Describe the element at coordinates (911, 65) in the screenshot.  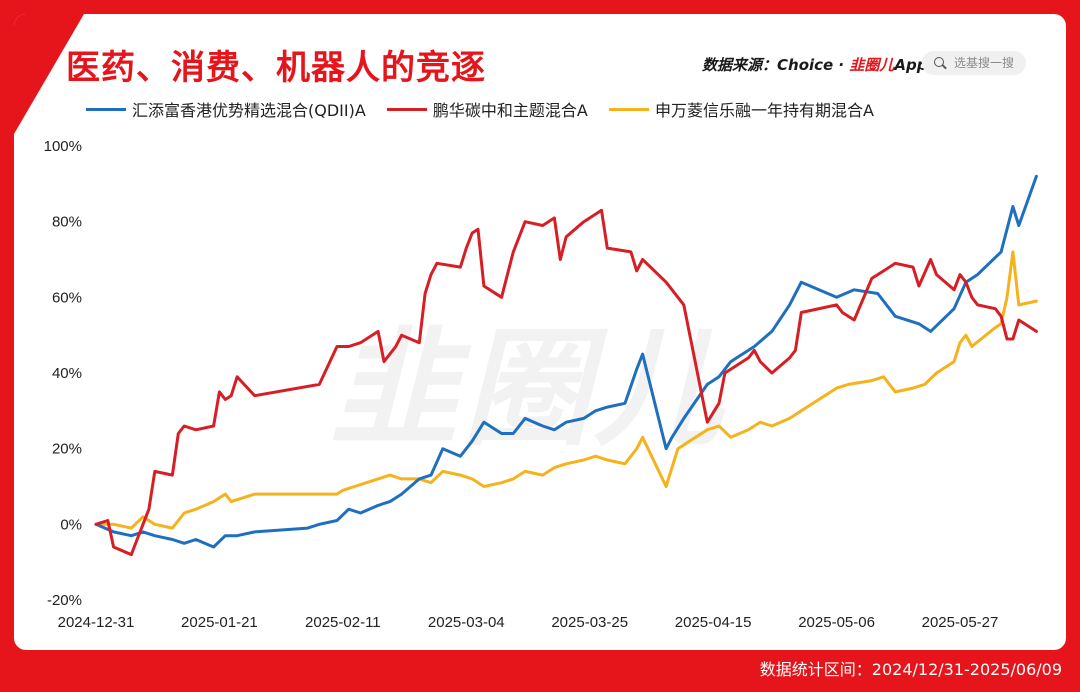
I see `source-suffix: App` at that location.